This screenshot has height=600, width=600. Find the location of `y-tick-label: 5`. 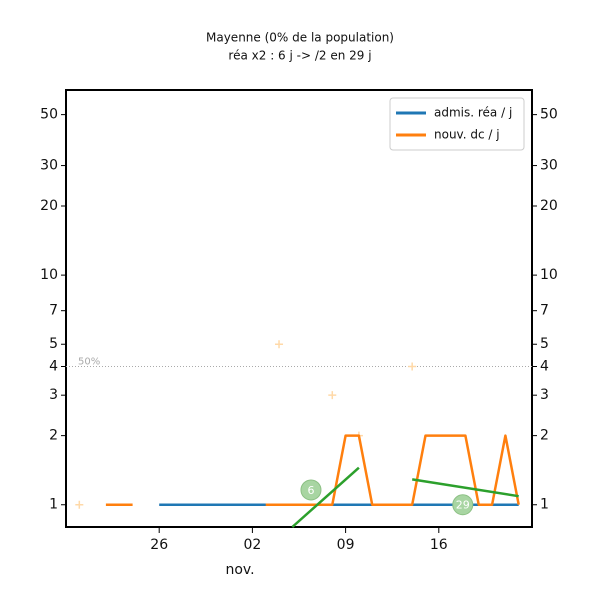

y-tick-label: 5 is located at coordinates (53, 344).